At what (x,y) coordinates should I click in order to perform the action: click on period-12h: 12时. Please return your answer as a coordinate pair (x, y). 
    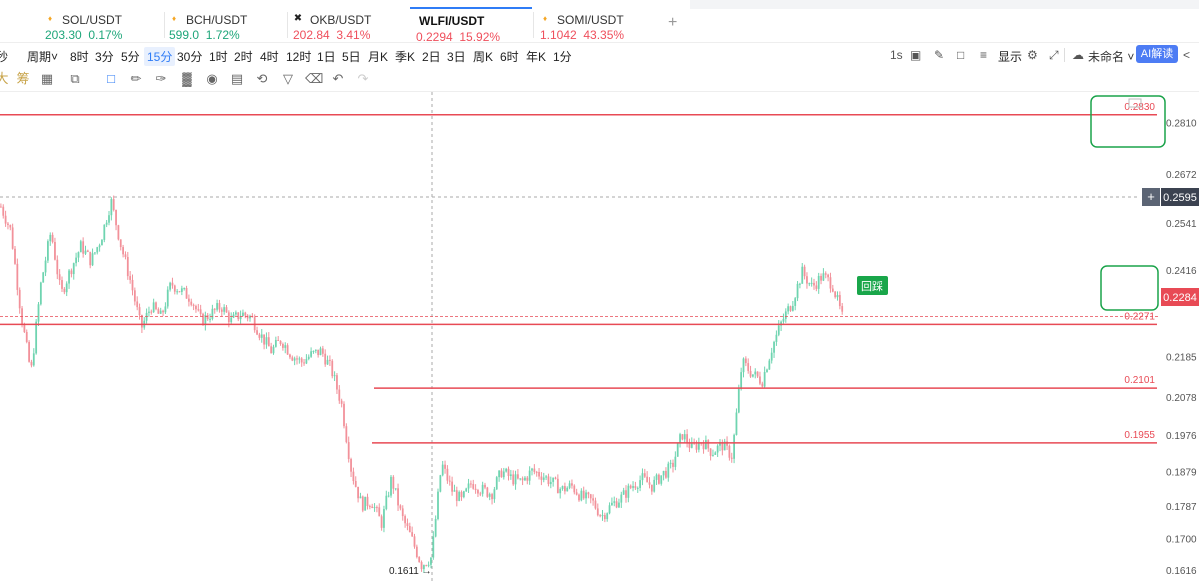
    Looking at the image, I should click on (299, 57).